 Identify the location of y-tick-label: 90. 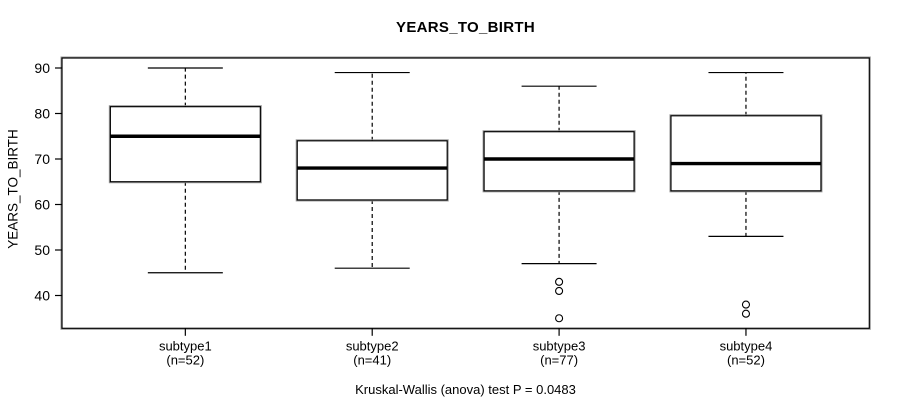
(42, 68).